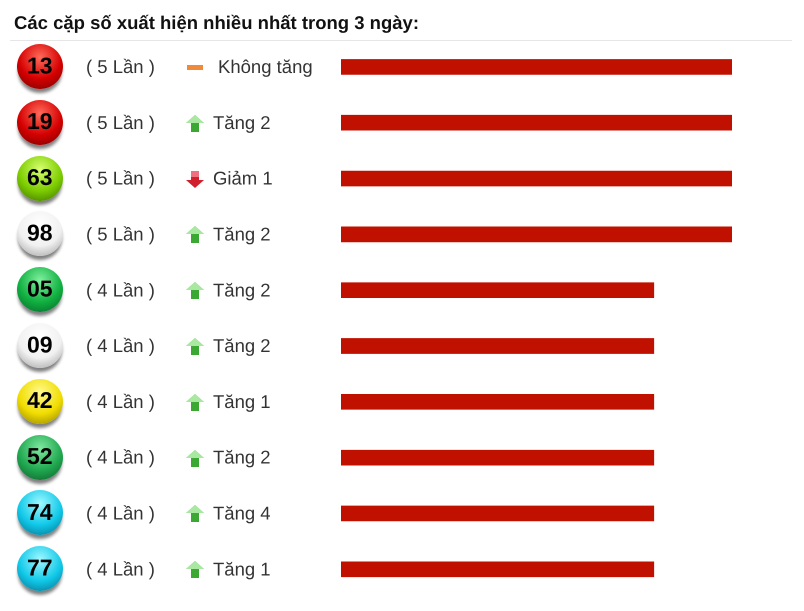  Describe the element at coordinates (40, 233) in the screenshot. I see `y-tick-label: 98` at that location.